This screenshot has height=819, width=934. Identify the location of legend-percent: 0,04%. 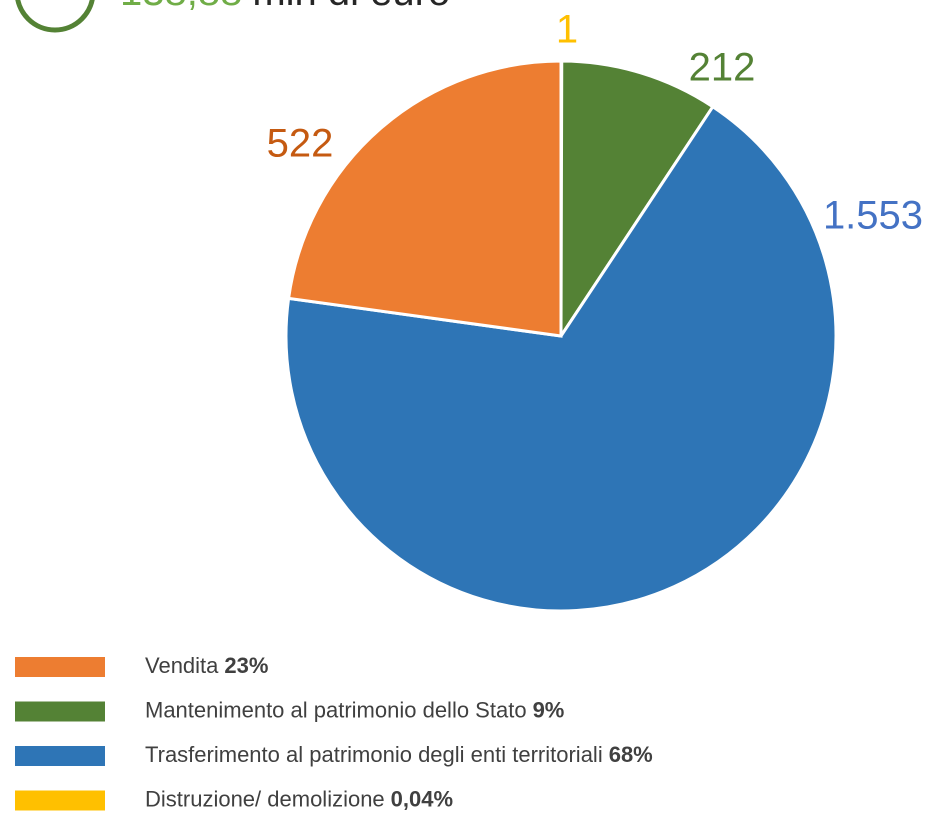
(422, 798).